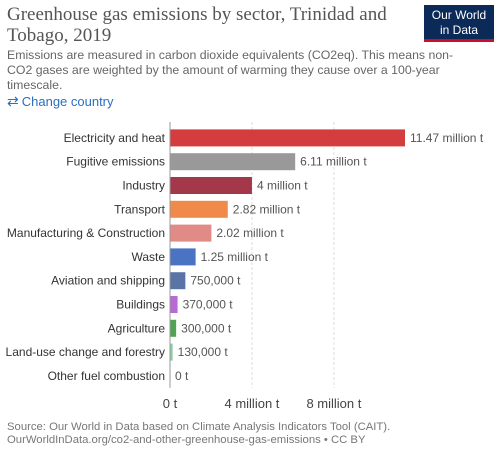 The width and height of the screenshot is (500, 456). I want to click on logo-line-2: in Data, so click(459, 30).